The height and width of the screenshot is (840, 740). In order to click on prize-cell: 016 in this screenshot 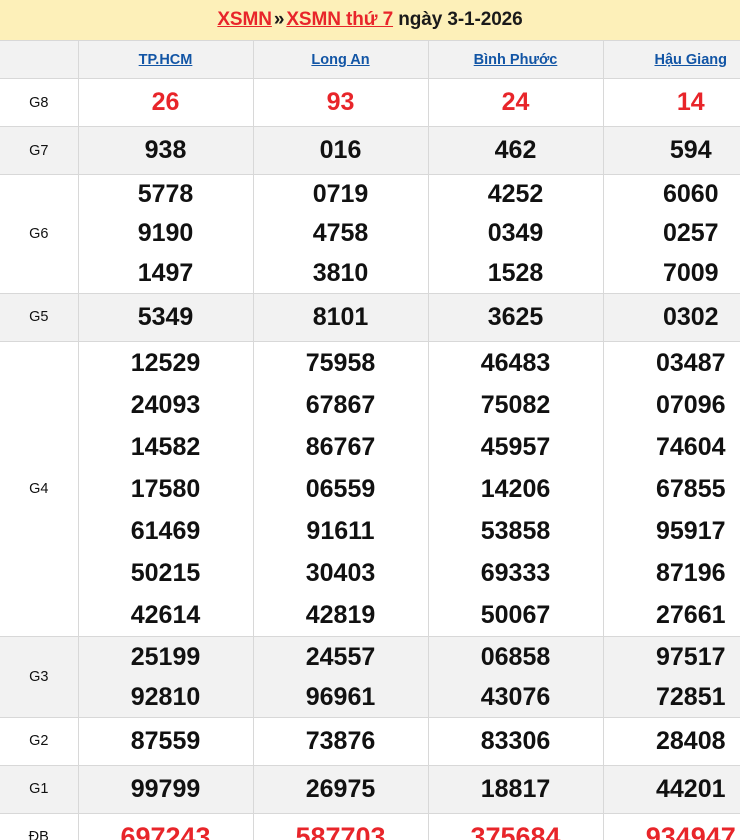, I will do `click(340, 150)`.